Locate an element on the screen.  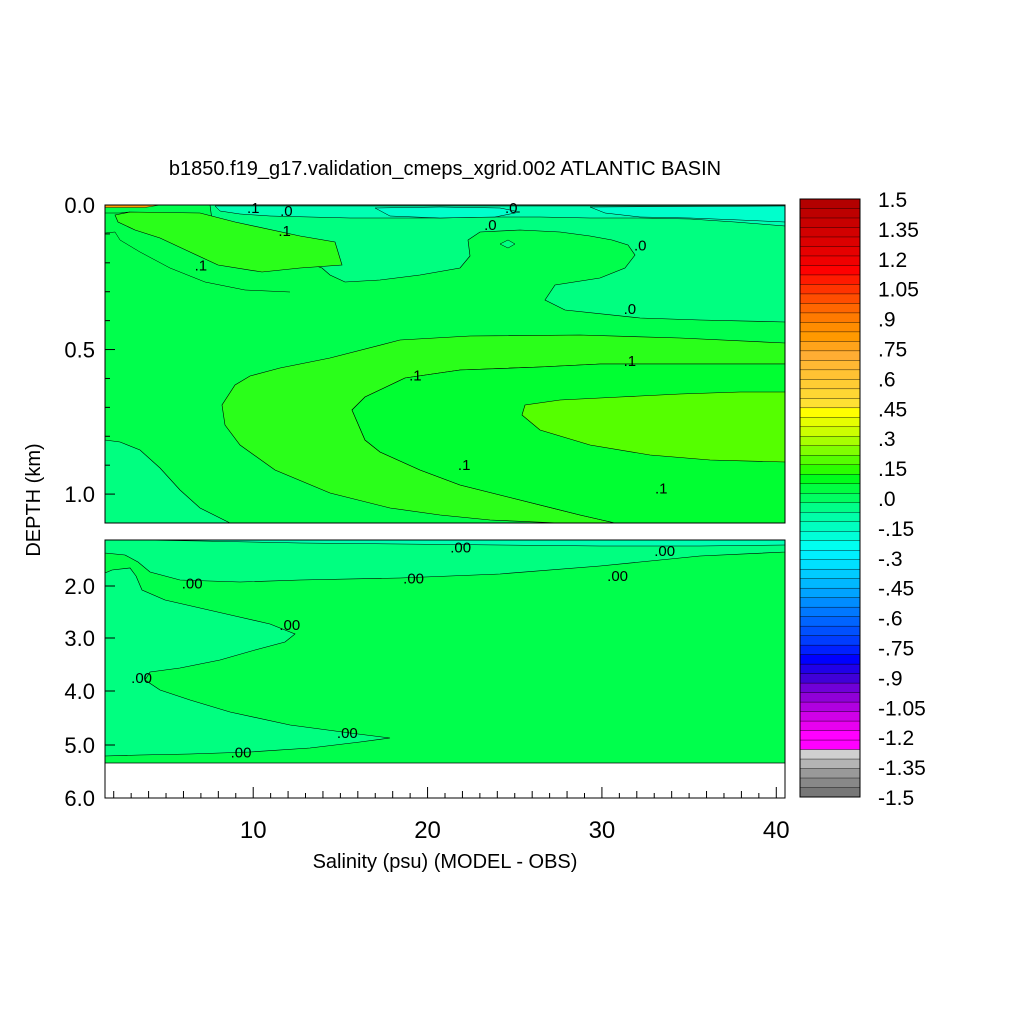
upper-y-tick-label: 0.5 is located at coordinates (79, 350).